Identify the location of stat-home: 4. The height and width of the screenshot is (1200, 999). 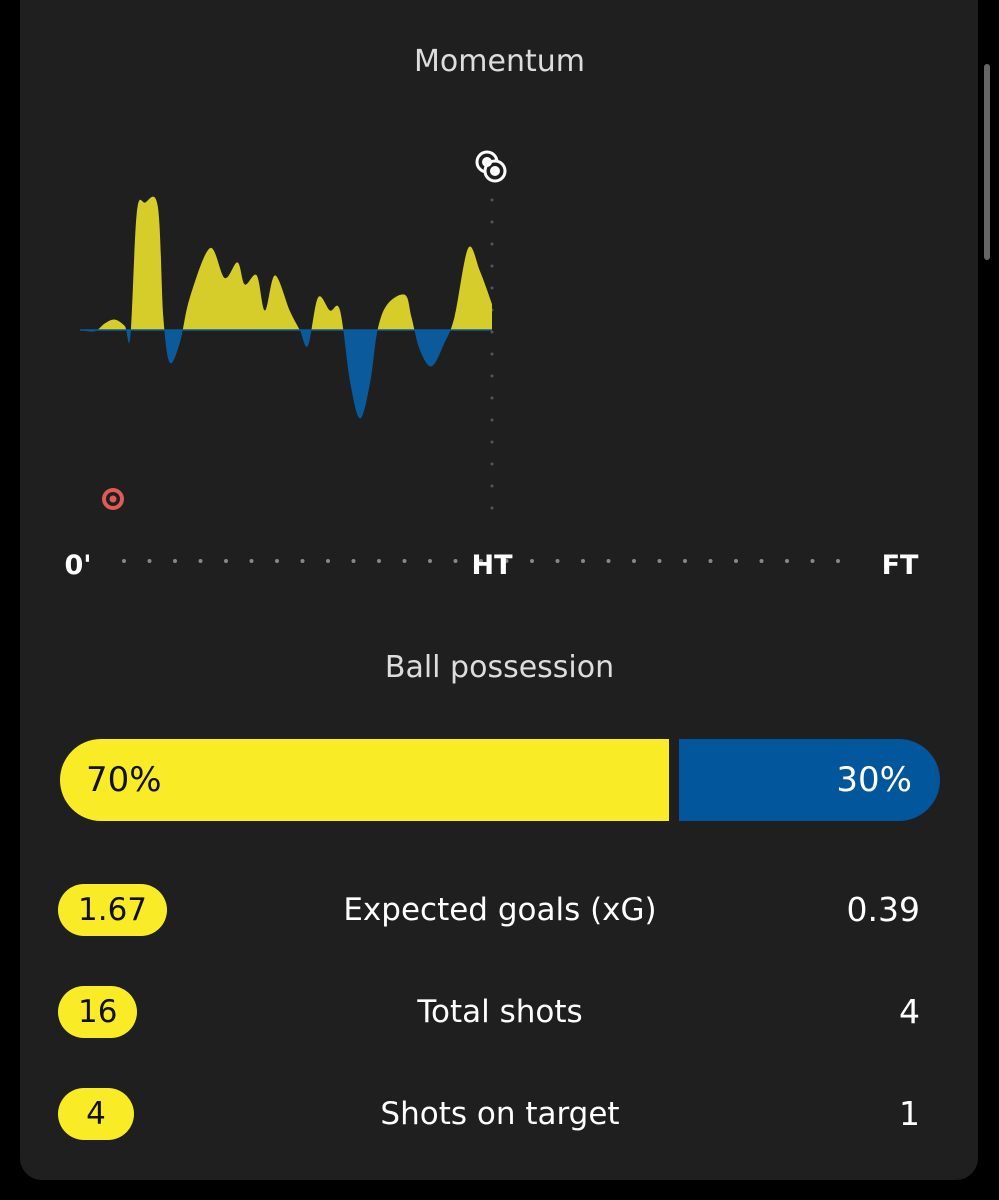
(96, 1114).